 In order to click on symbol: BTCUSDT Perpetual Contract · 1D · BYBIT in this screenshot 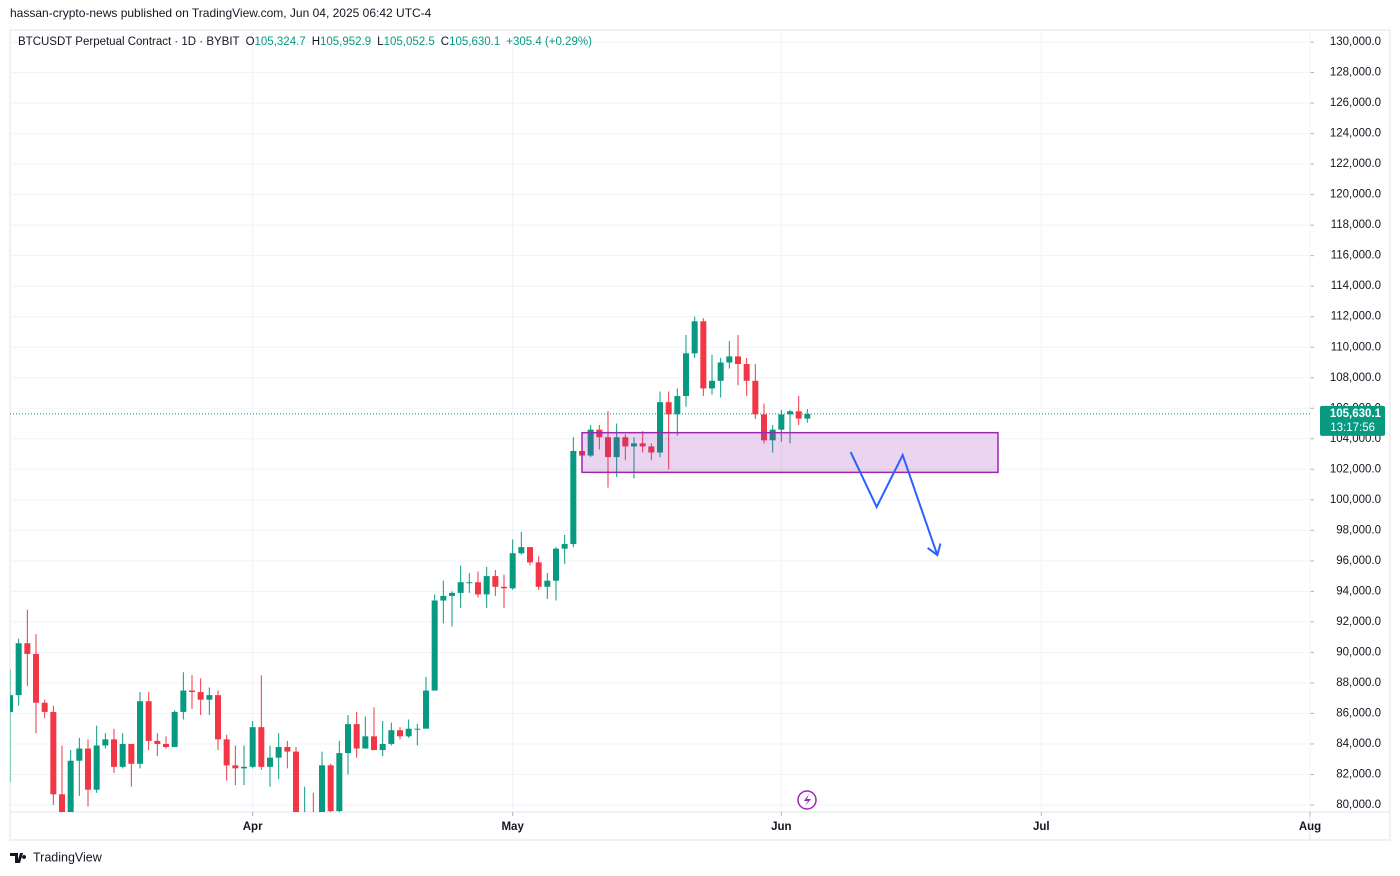, I will do `click(129, 42)`.